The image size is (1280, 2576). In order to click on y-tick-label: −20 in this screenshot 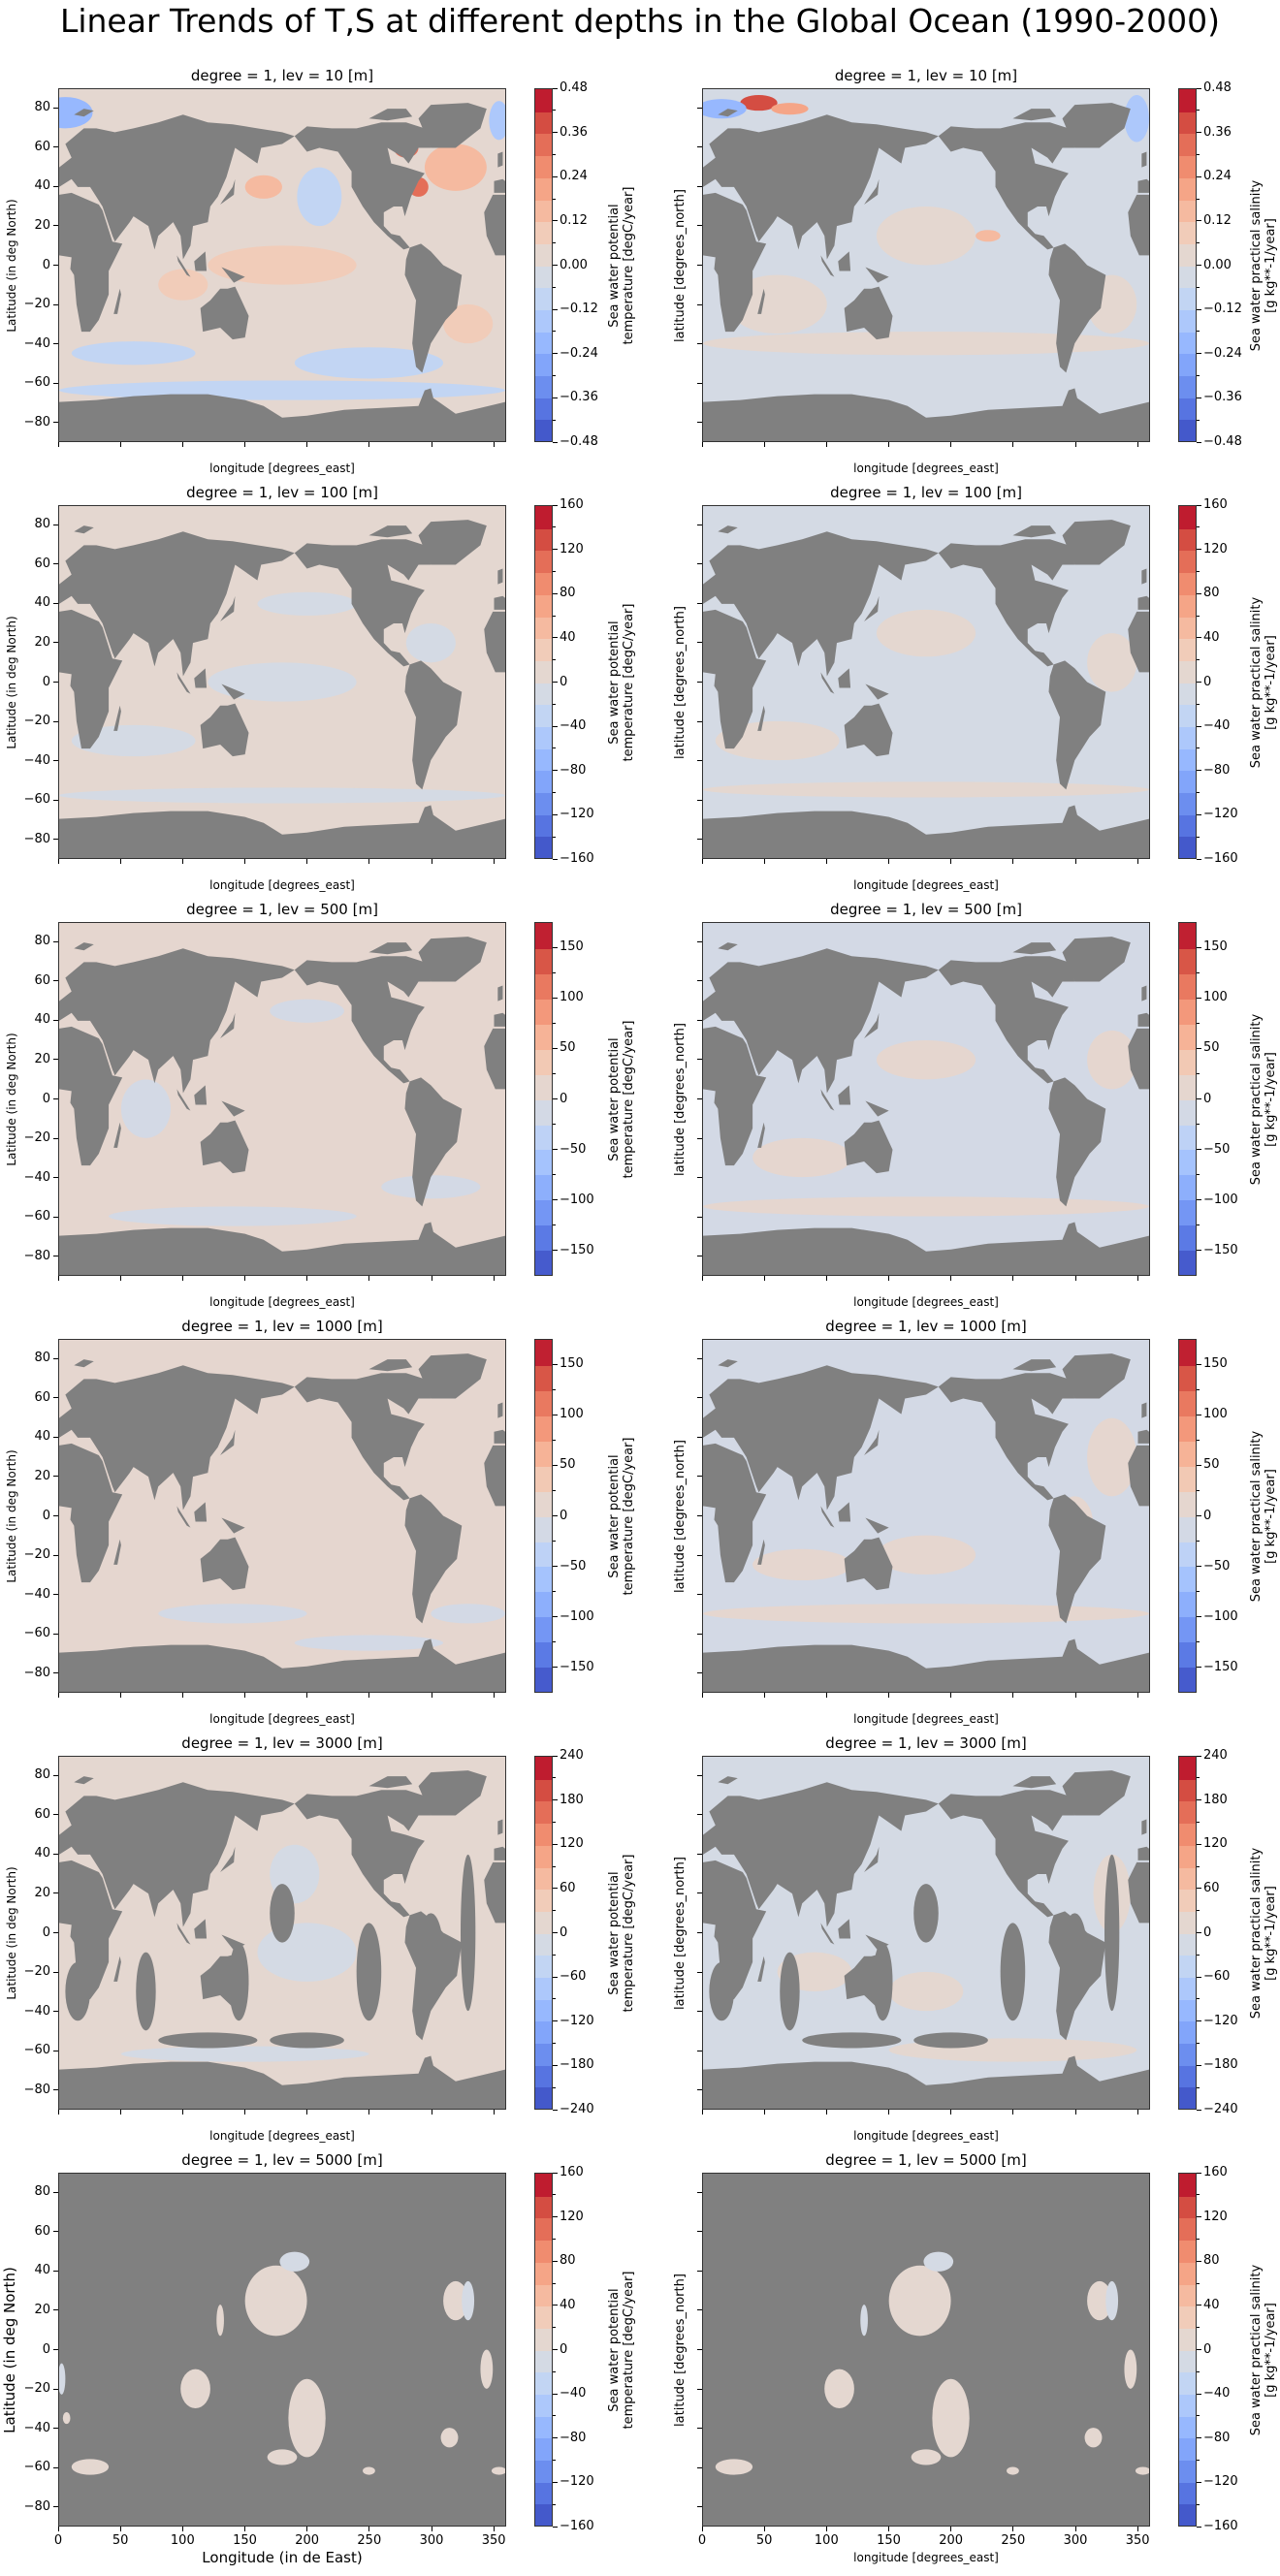, I will do `click(36, 304)`.